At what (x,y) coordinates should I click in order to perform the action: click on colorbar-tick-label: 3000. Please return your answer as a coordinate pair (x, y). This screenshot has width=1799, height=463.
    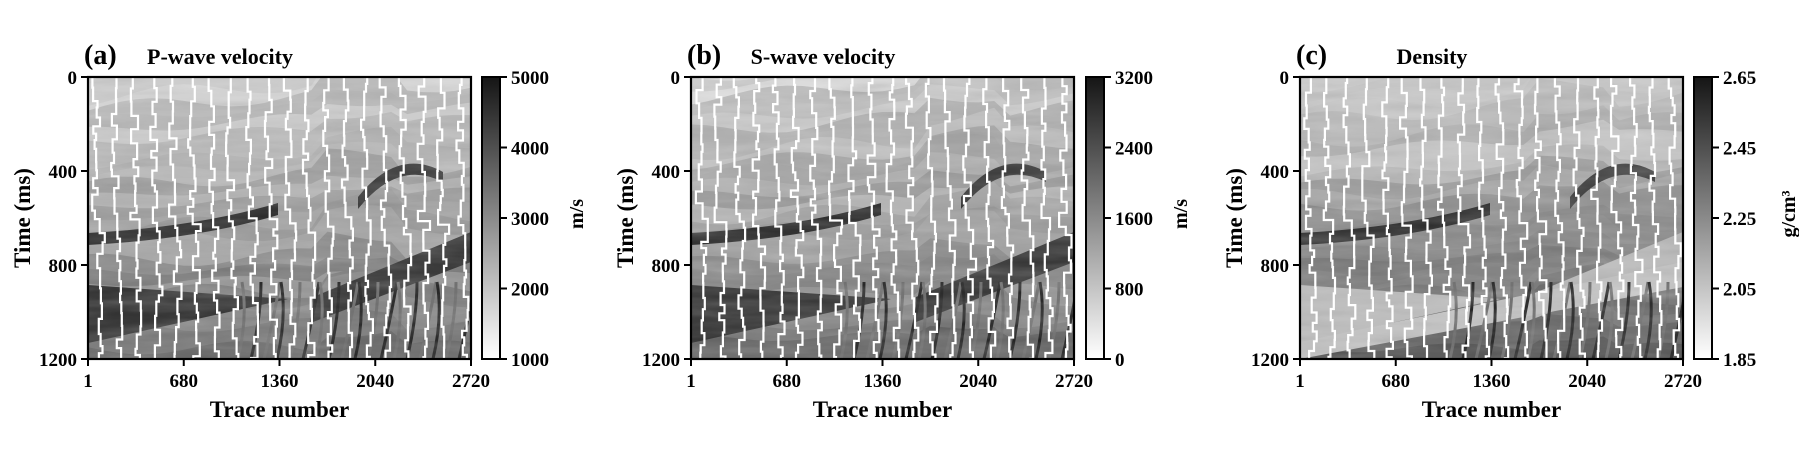
    Looking at the image, I should click on (530, 219).